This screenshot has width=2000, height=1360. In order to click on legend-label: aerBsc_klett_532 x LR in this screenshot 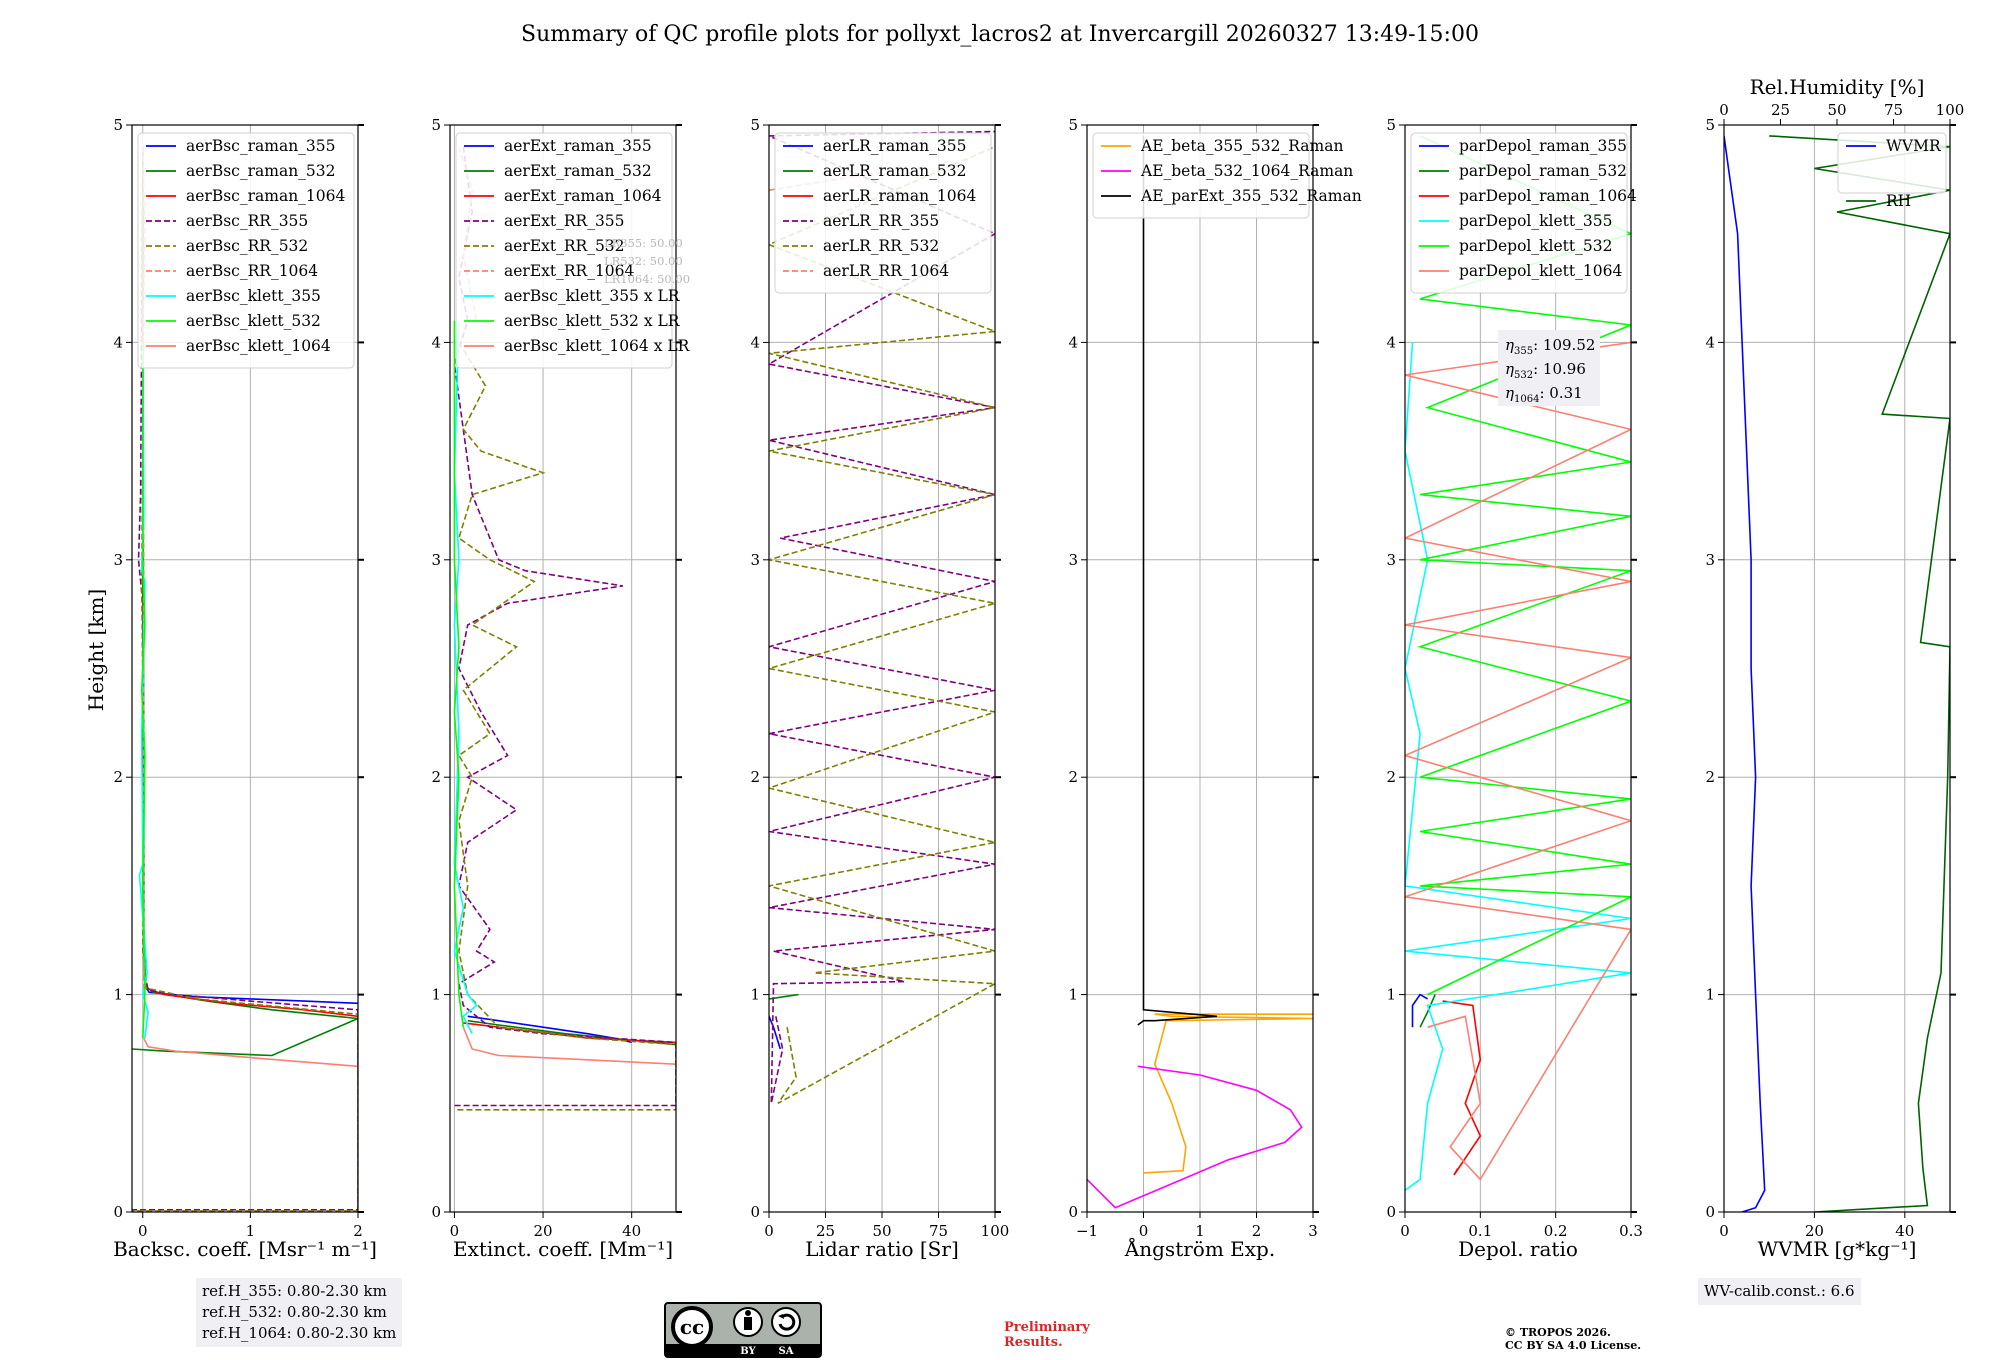, I will do `click(592, 321)`.